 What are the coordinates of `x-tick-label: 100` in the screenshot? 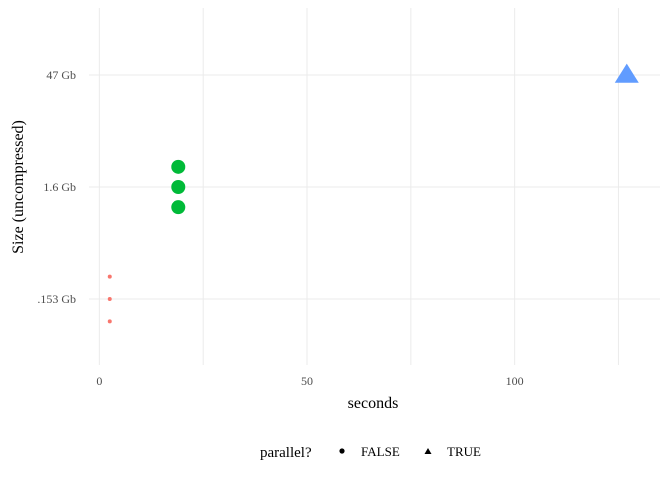 It's located at (515, 381).